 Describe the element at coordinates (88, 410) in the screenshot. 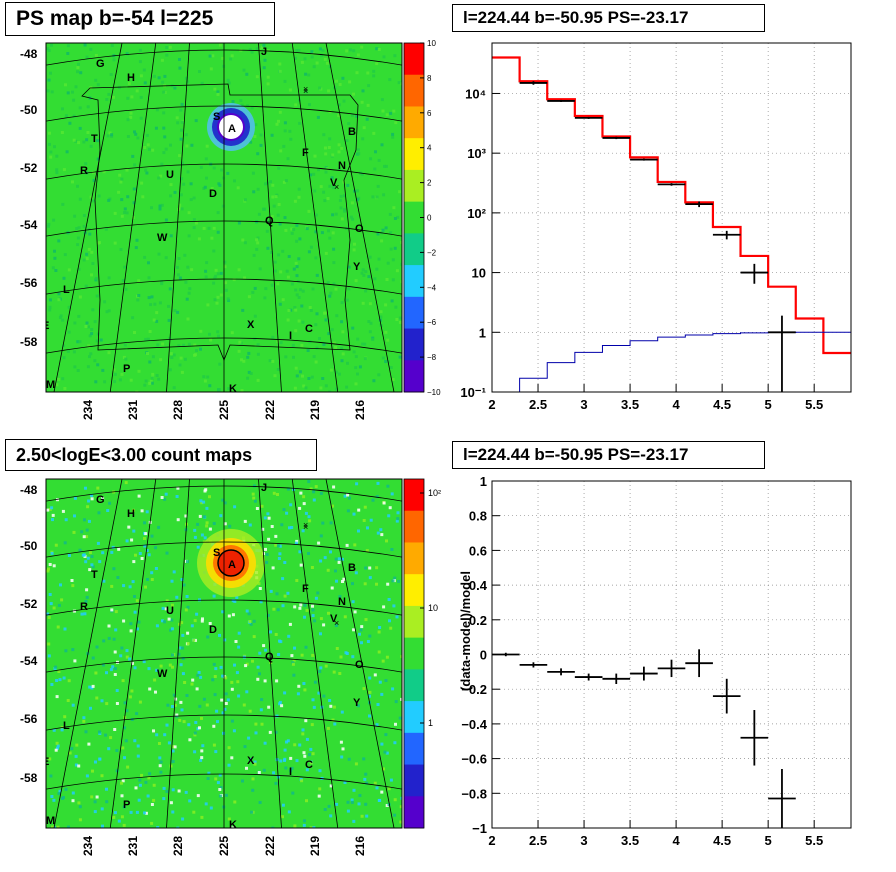

I see `lon-tick-label: 234` at that location.